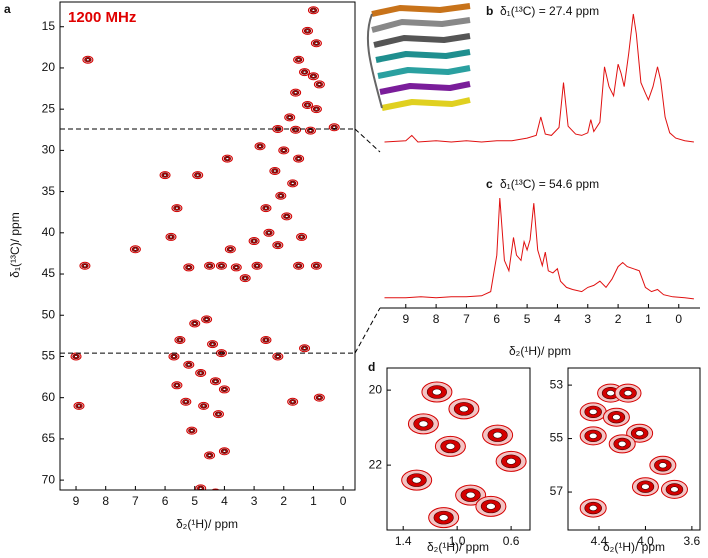 The height and width of the screenshot is (558, 708). Describe the element at coordinates (371, 367) in the screenshot. I see `panel-label: d` at that location.